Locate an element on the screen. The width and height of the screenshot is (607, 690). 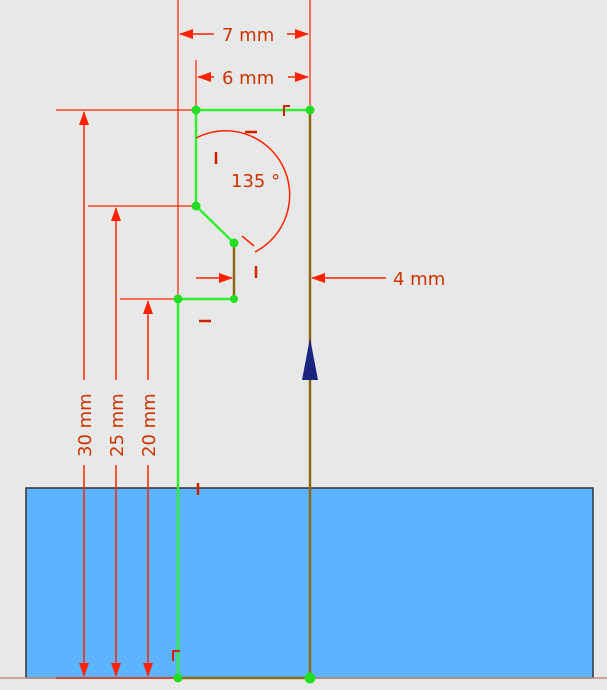
dim-20mm: 20 mm is located at coordinates (149, 425).